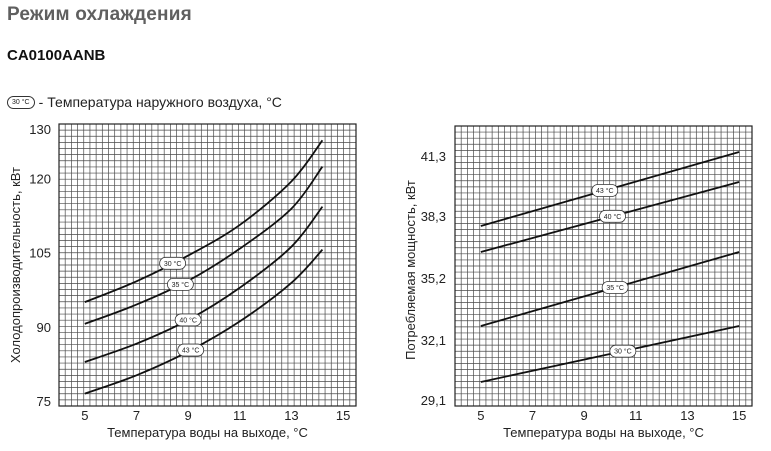 This screenshot has width=771, height=451. Describe the element at coordinates (44, 327) in the screenshot. I see `y-tick-label: 90` at that location.